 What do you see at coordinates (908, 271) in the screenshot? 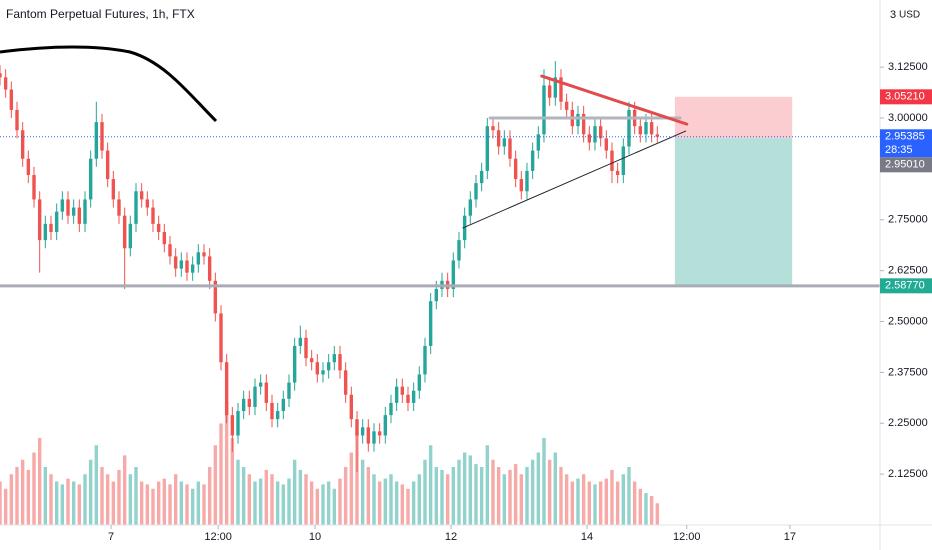
I see `y-tick-label: 2.62500` at bounding box center [908, 271].